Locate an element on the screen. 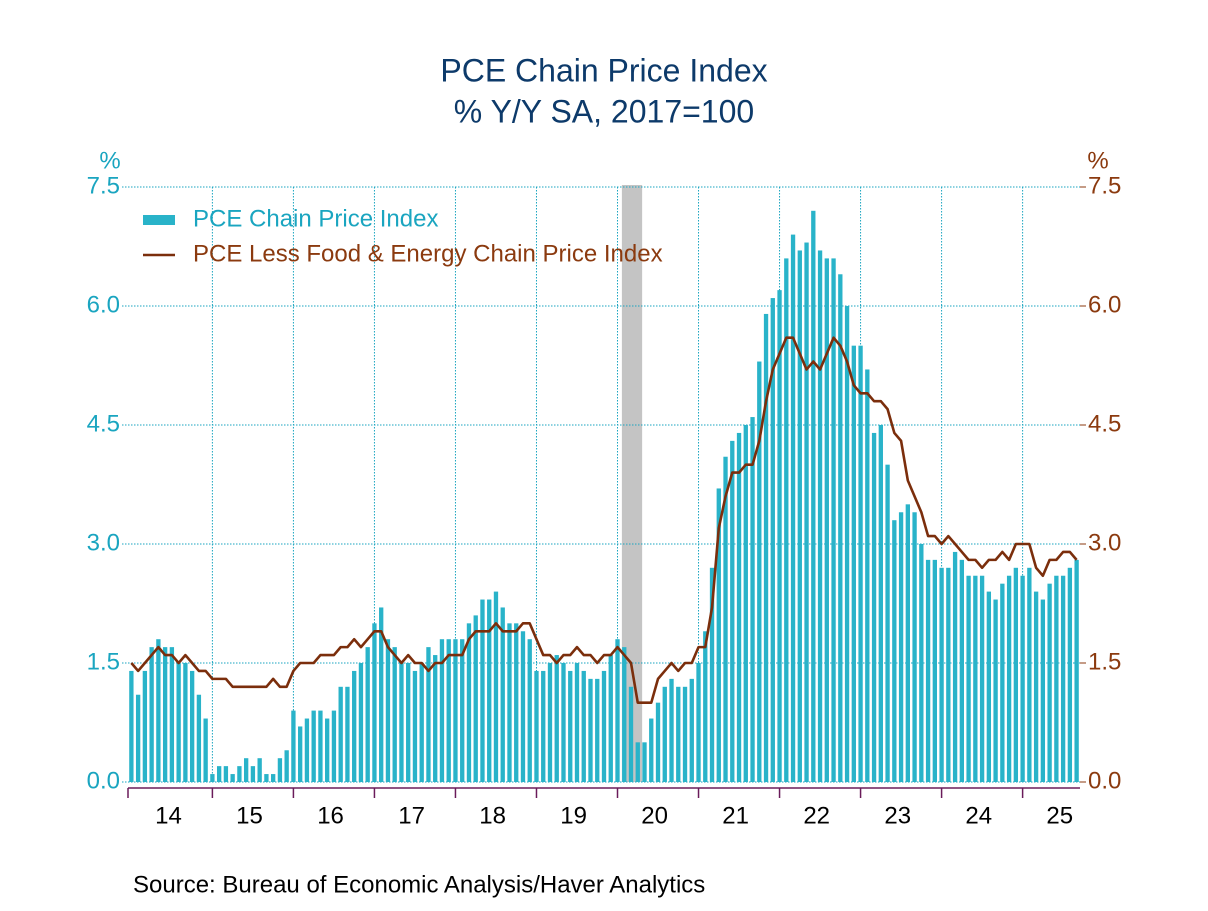 This screenshot has height=911, width=1208. y2-tick-label: 1.5 is located at coordinates (1104, 661).